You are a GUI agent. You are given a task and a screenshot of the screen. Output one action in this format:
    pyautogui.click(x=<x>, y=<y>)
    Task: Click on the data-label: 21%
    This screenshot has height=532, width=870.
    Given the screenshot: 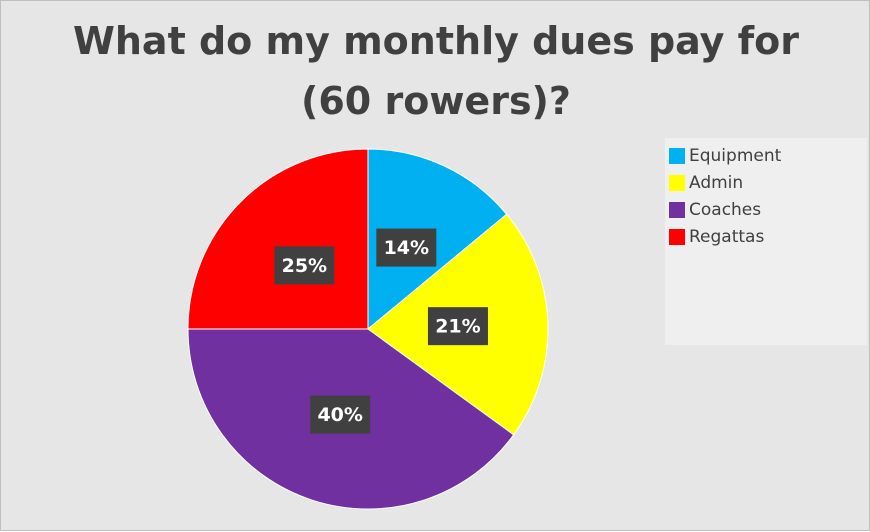 What is the action you would take?
    pyautogui.click(x=457, y=327)
    